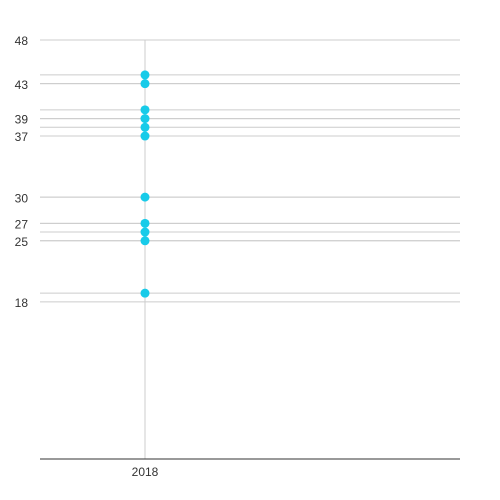 This screenshot has width=500, height=500. I want to click on y-tick-label: 18, so click(22, 303).